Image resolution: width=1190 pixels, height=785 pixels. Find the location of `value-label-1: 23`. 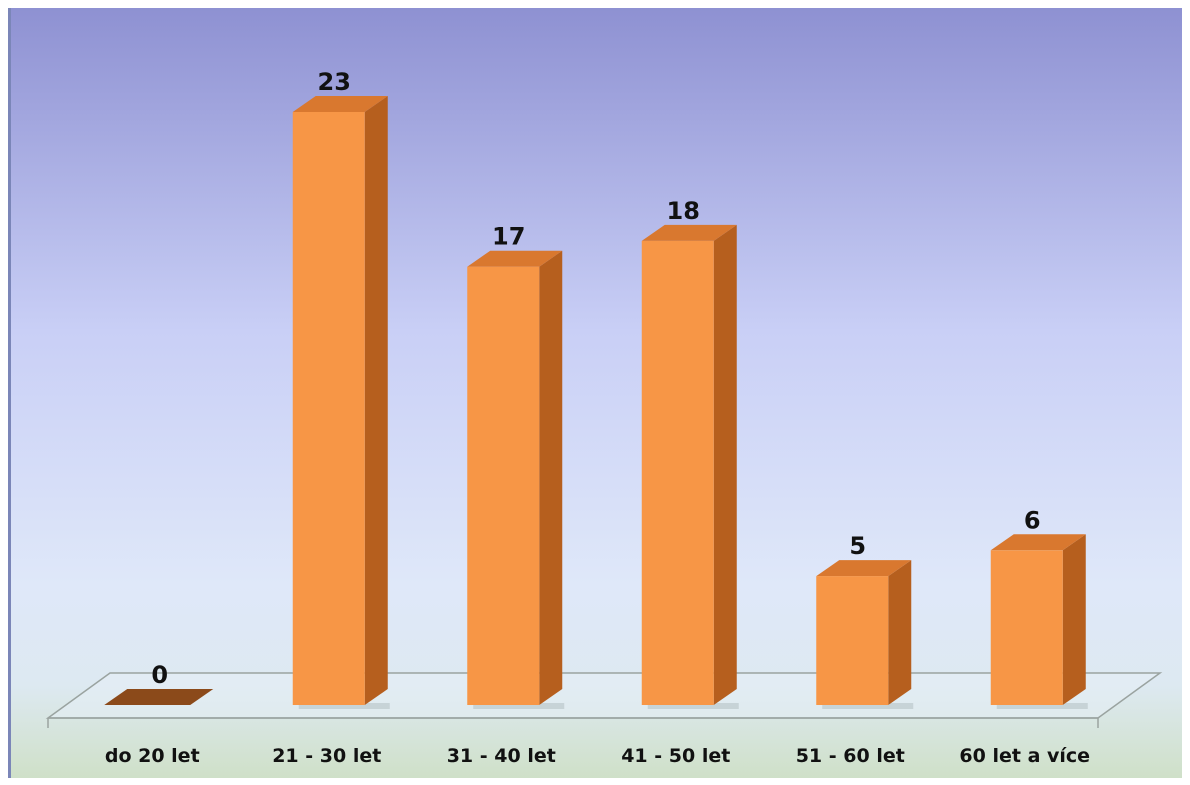

value-label-1: 23 is located at coordinates (334, 82).